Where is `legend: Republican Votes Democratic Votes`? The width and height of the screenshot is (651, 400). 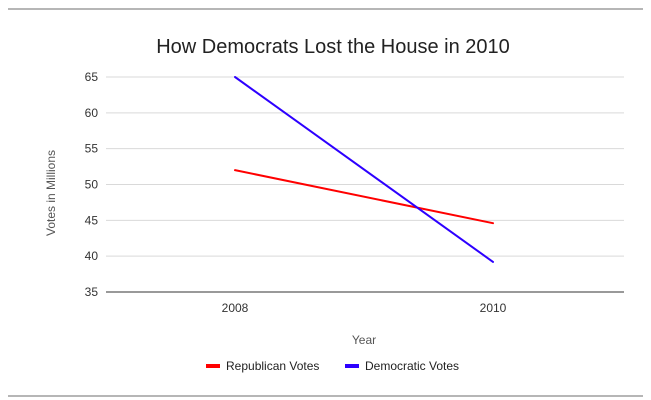 legend: Republican Votes Democratic Votes is located at coordinates (332, 366).